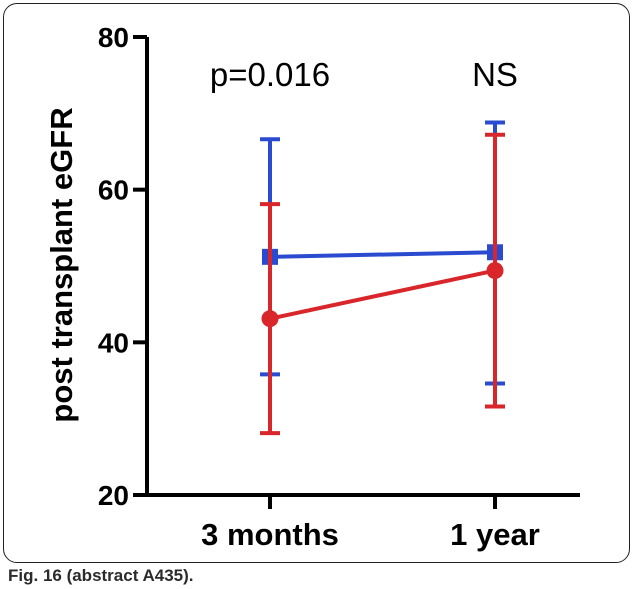  What do you see at coordinates (122, 266) in the screenshot?
I see `y-ticks: 20 40 60 80` at bounding box center [122, 266].